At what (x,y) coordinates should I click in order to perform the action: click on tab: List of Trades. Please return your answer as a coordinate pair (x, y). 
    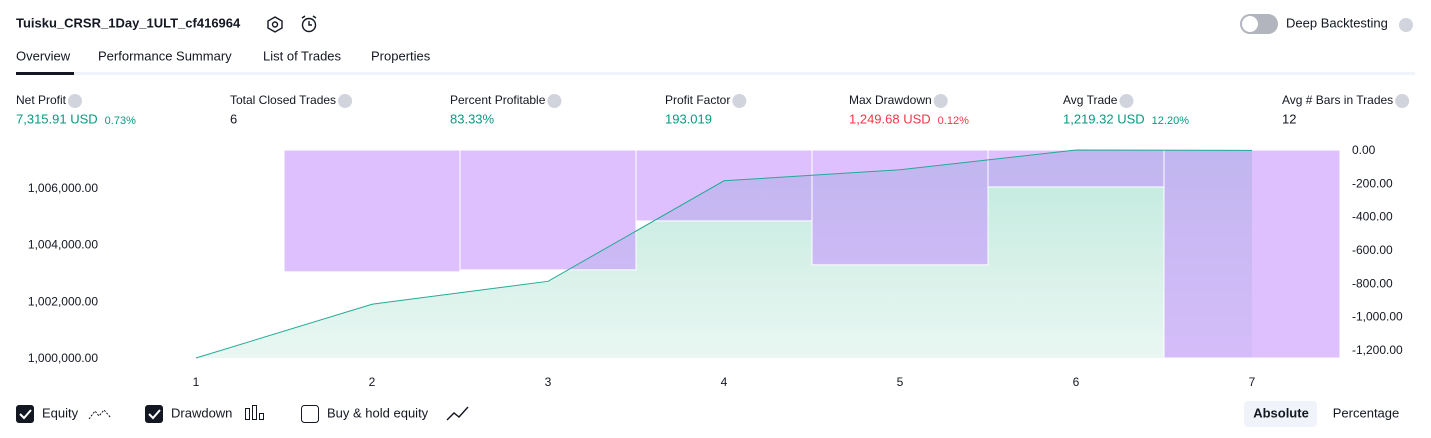
    Looking at the image, I should click on (302, 55).